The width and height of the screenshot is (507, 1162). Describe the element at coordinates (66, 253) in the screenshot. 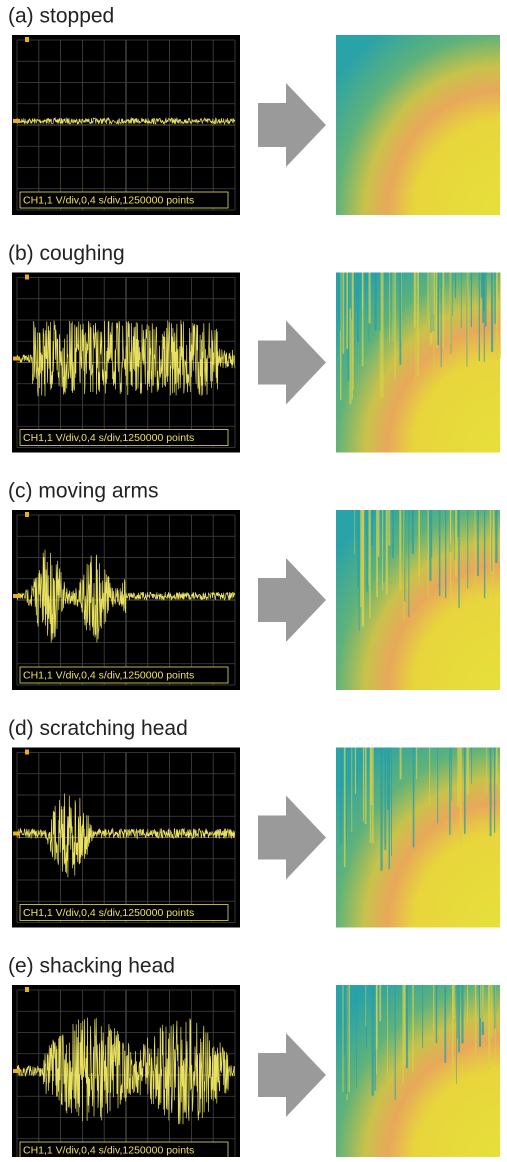

I see `panel-label: (b) coughing` at that location.